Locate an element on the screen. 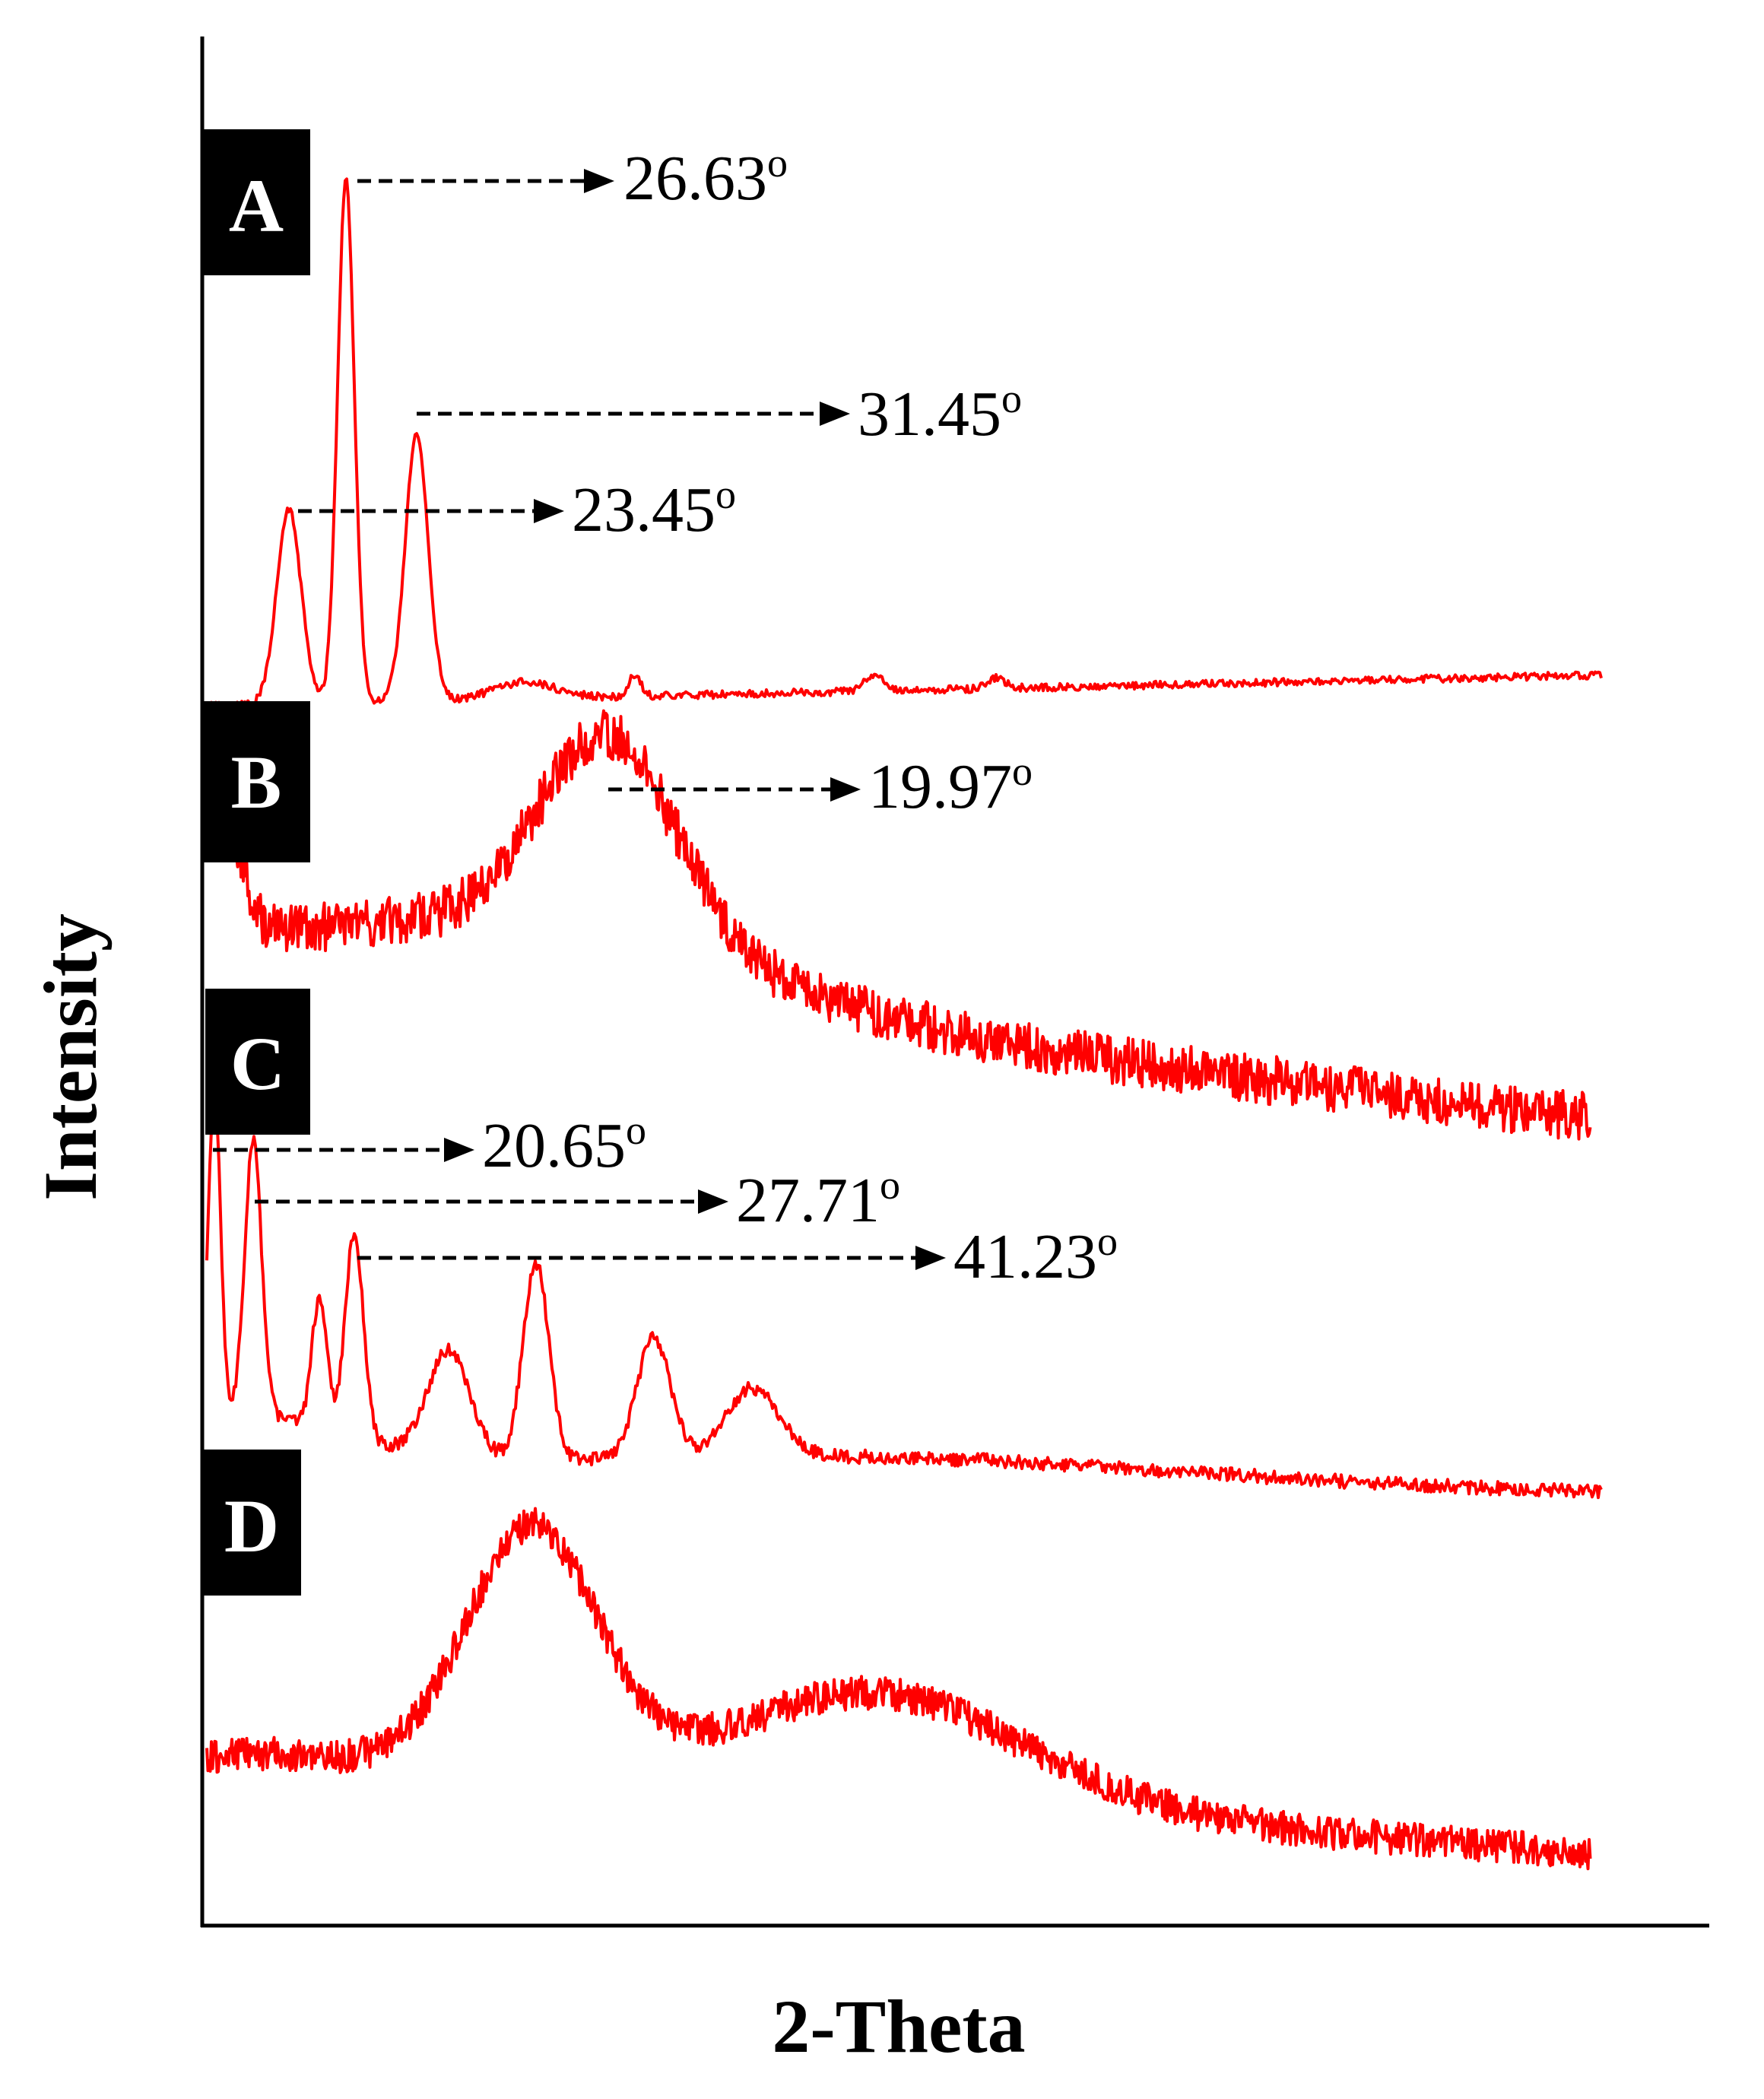 The width and height of the screenshot is (1764, 2099). panel-labels: A B C D is located at coordinates (256, 862).